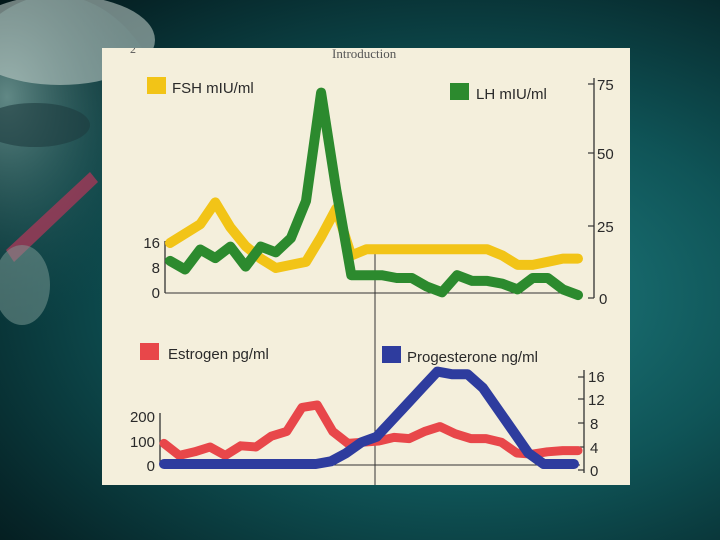  I want to click on bottom-left-tick-200: 200, so click(142, 417).